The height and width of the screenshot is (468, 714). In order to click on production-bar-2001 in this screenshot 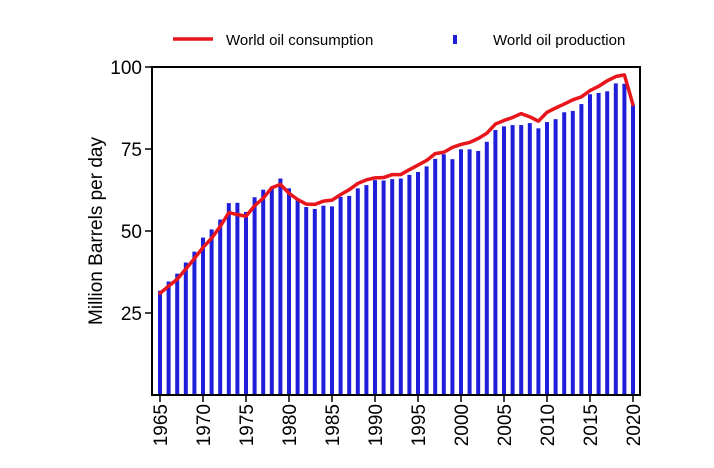, I will do `click(469, 272)`.